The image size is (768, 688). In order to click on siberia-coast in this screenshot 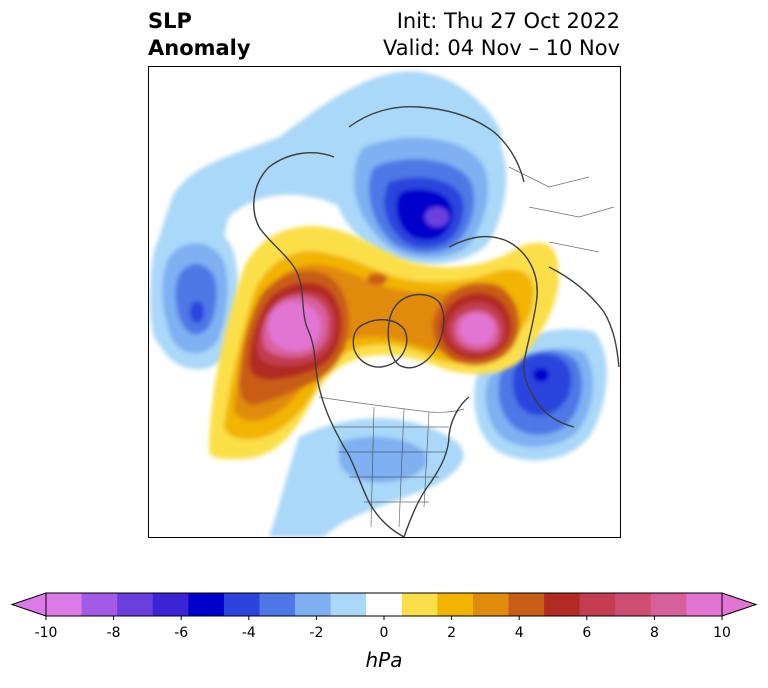, I will do `click(436, 144)`.